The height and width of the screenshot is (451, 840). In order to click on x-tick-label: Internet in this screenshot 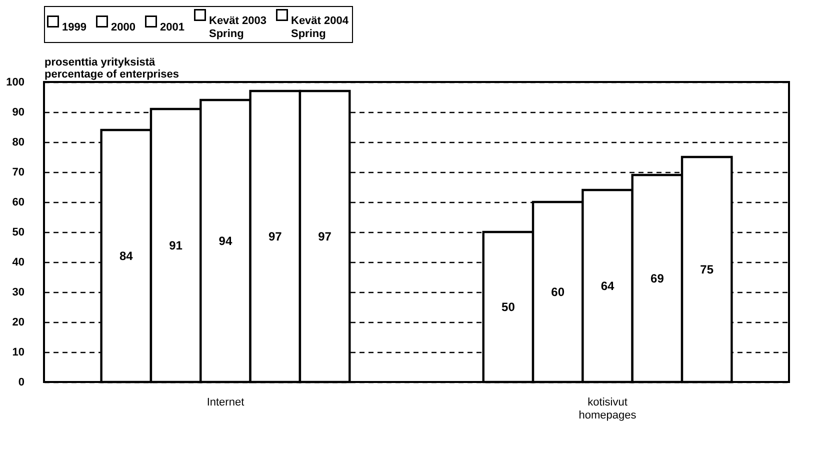, I will do `click(225, 402)`.